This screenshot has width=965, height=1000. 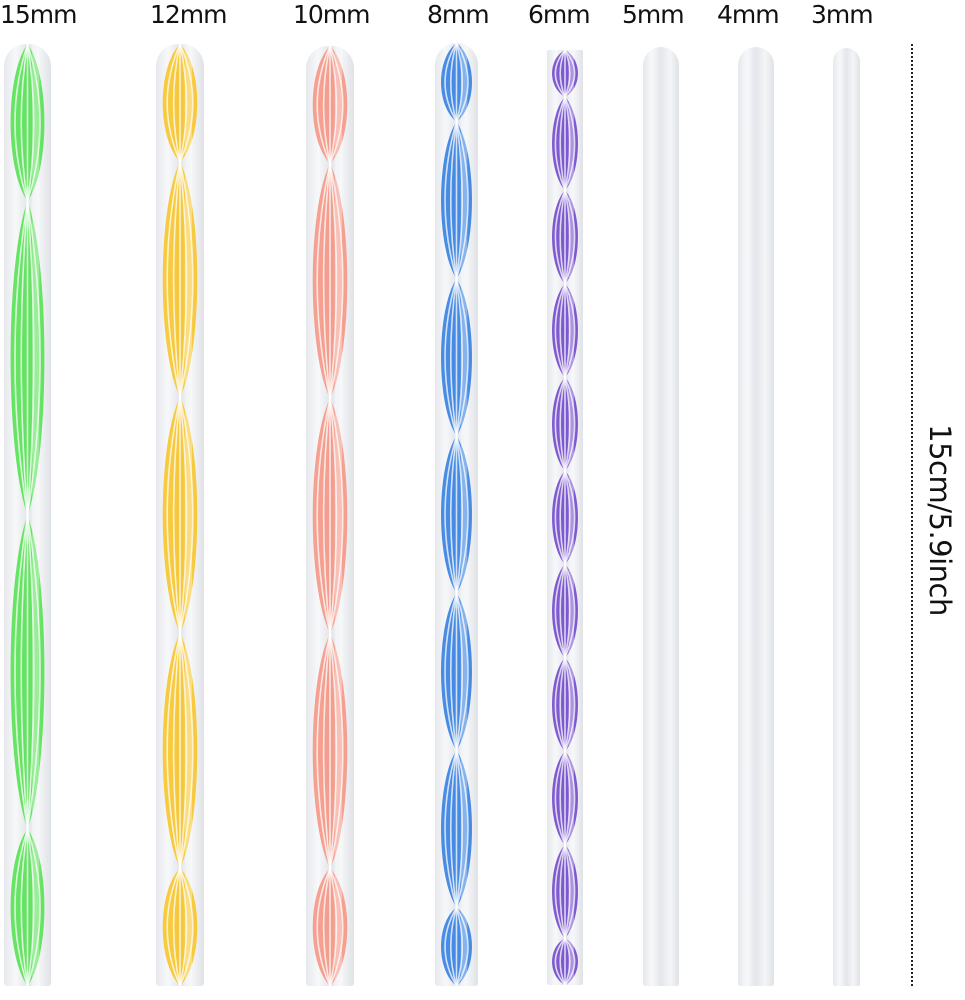 What do you see at coordinates (458, 14) in the screenshot?
I see `label-8mm: 8mm` at bounding box center [458, 14].